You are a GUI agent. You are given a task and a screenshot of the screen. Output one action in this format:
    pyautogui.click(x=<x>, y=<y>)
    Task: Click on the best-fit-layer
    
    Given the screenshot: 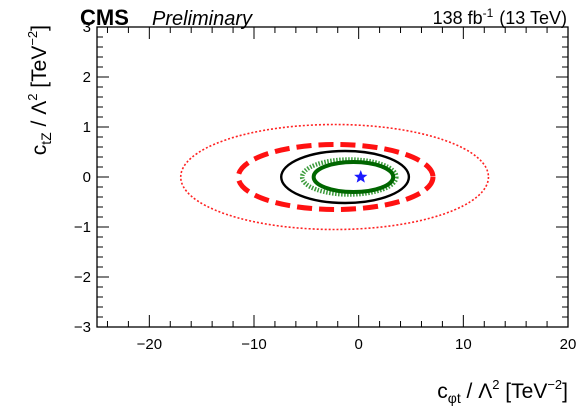 What is the action you would take?
    pyautogui.click(x=361, y=176)
    